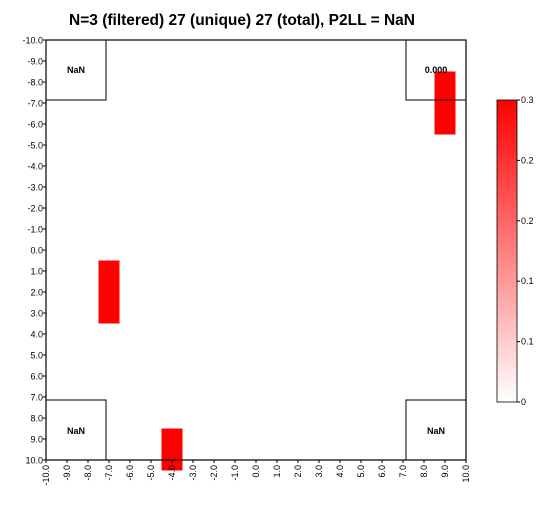 The width and height of the screenshot is (556, 505). I want to click on x-tick-label: -6.0, so click(130, 473).